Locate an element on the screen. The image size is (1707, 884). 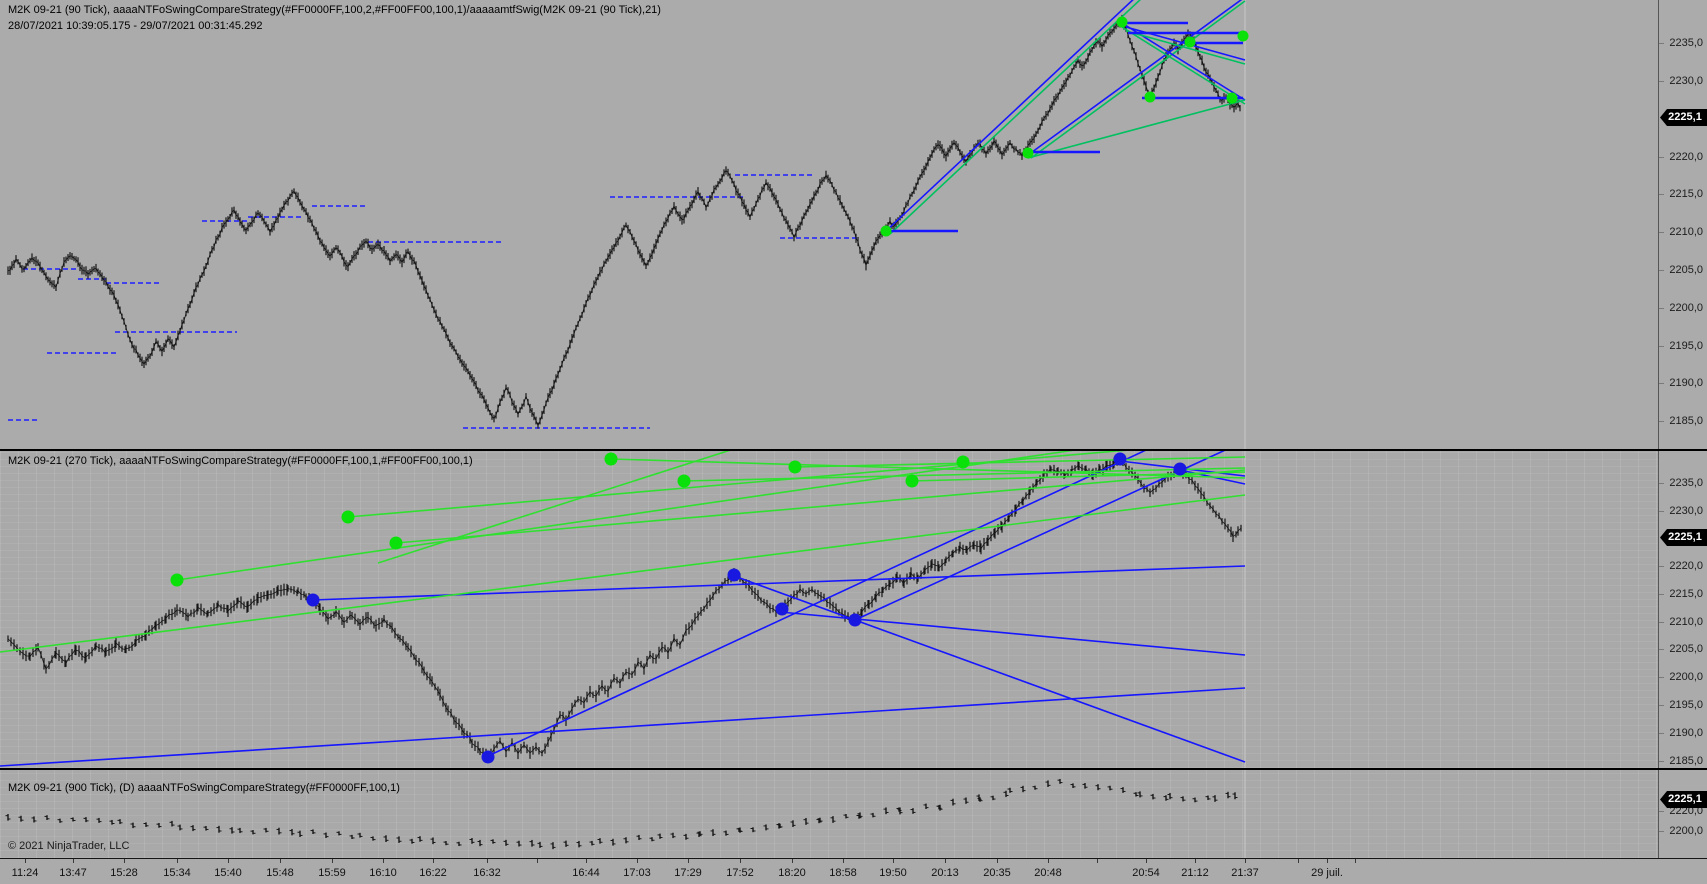
chart-panel-900-tick is located at coordinates (829, 814).